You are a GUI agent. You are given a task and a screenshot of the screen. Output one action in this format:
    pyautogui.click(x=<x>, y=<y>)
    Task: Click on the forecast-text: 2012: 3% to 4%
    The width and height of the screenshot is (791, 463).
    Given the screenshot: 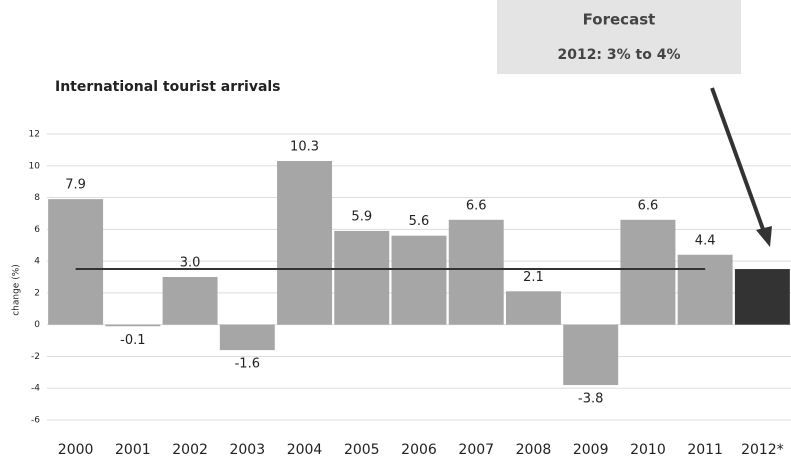 What is the action you would take?
    pyautogui.click(x=618, y=55)
    